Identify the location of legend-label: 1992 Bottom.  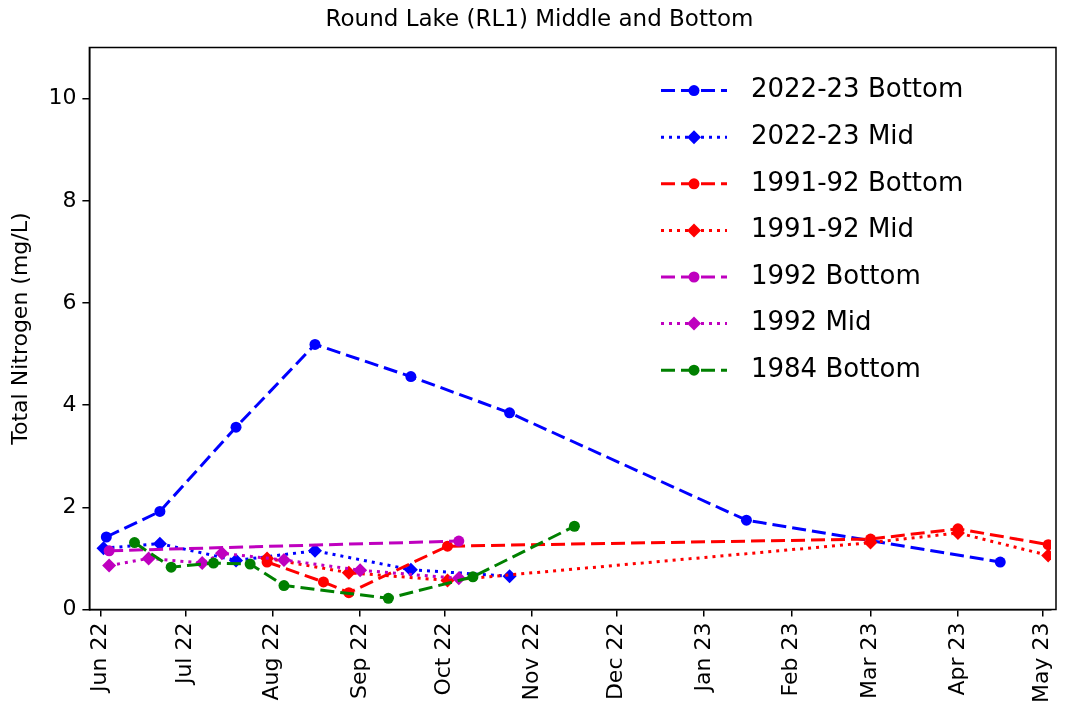
(836, 274).